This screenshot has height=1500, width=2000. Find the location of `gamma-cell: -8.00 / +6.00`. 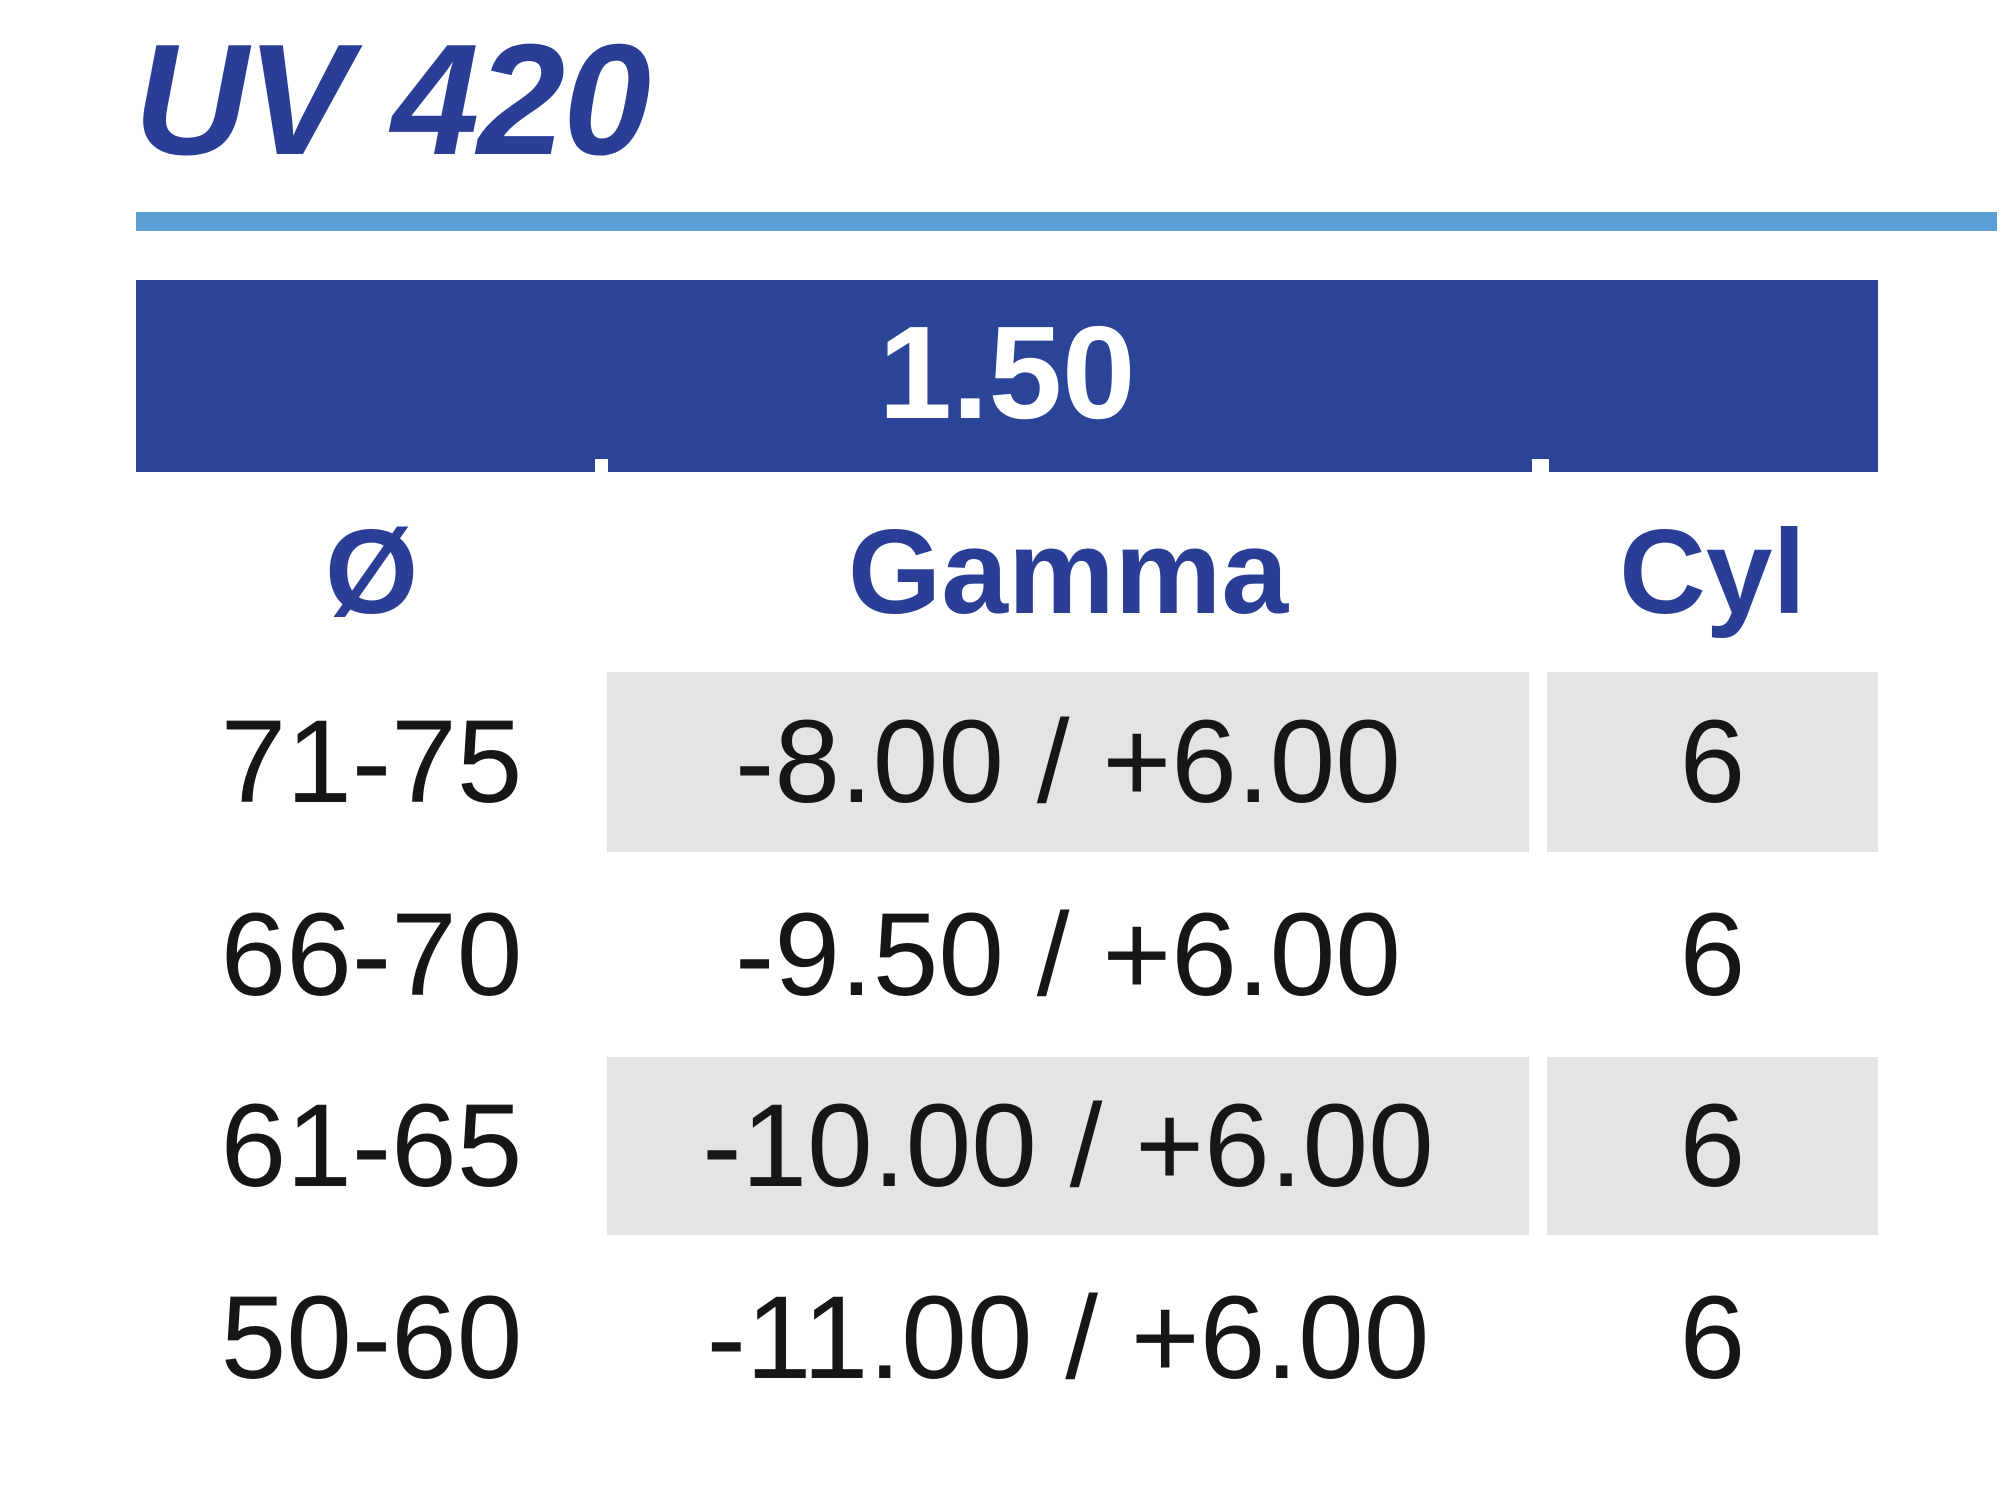

gamma-cell: -8.00 / +6.00 is located at coordinates (1068, 762).